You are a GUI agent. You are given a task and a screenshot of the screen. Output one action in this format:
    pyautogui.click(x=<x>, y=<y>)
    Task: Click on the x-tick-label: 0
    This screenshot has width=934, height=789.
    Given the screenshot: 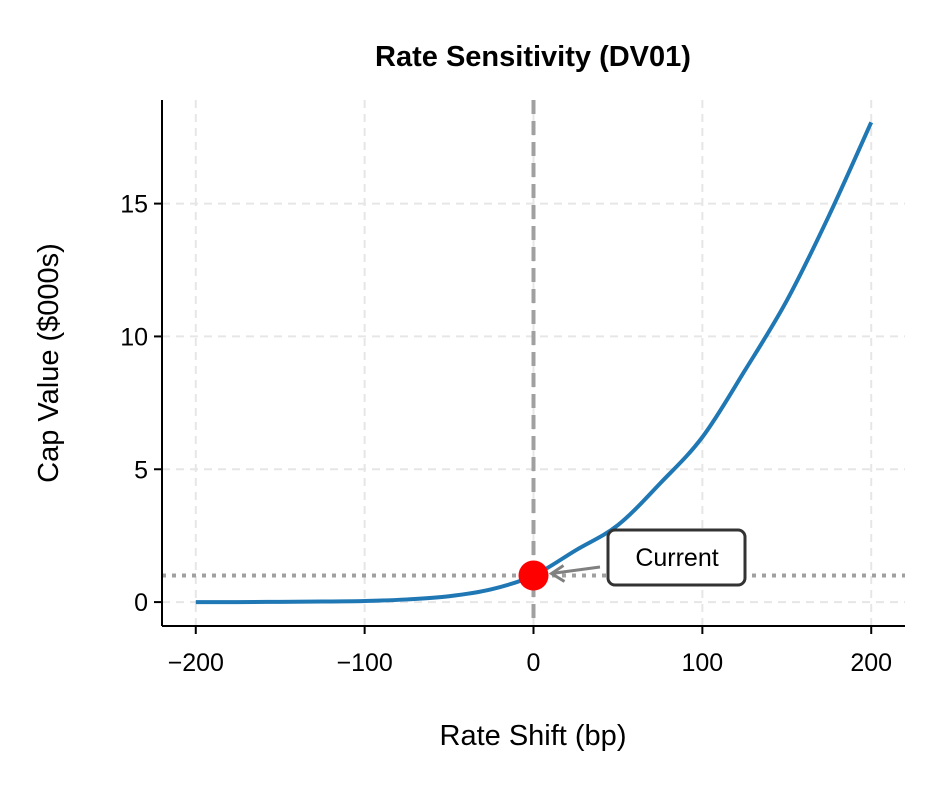 What is the action you would take?
    pyautogui.click(x=534, y=663)
    